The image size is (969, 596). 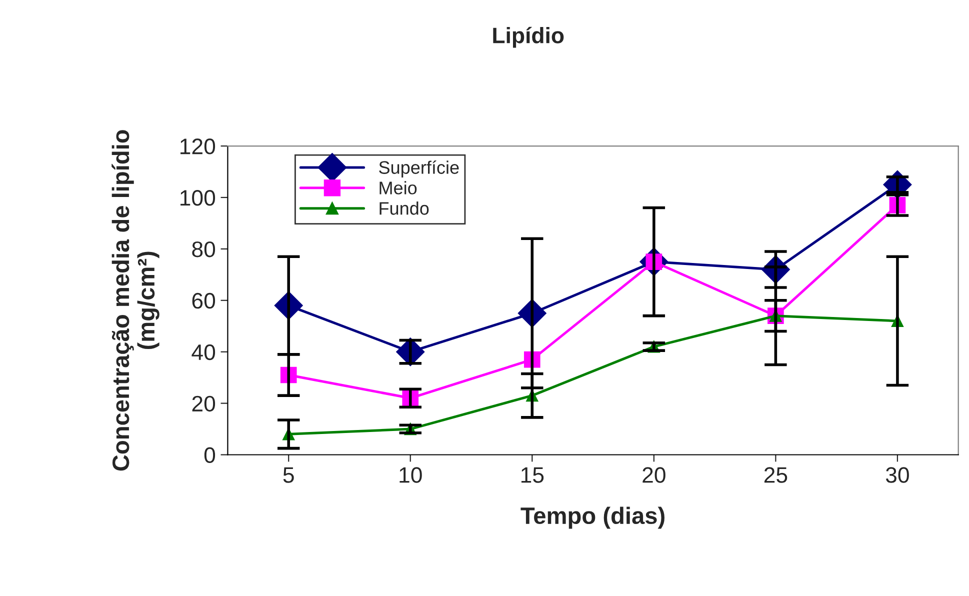 I want to click on legend-label: Meio, so click(x=398, y=187).